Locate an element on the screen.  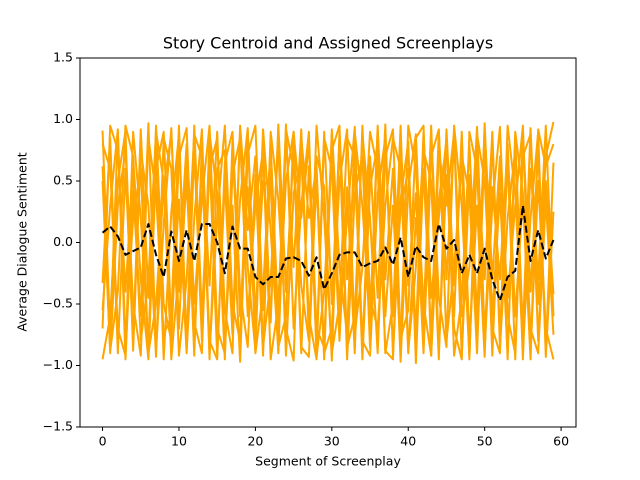
y-tick-label: 0.0 is located at coordinates (63, 241).